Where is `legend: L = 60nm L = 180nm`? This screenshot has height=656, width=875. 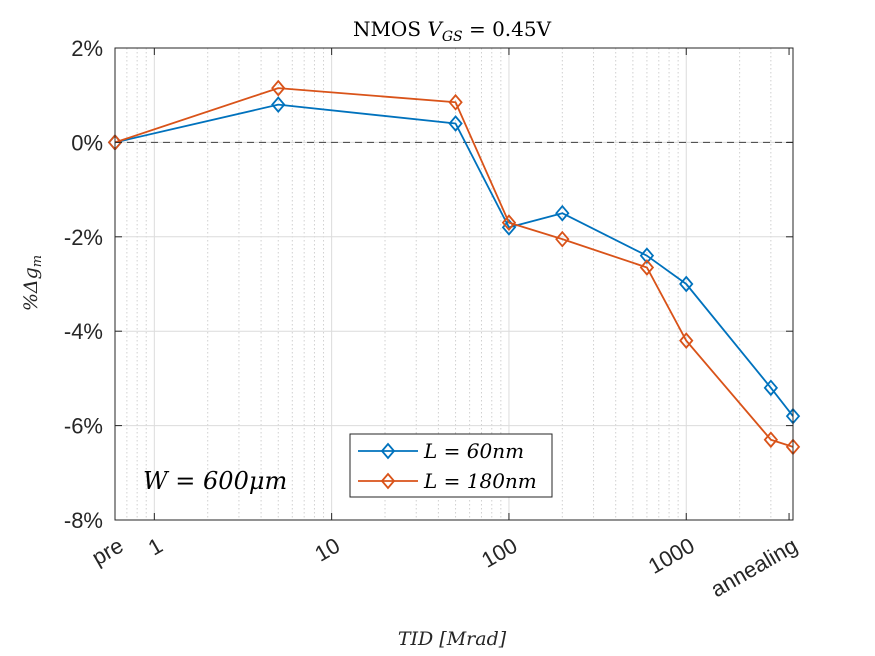 legend: L = 60nm L = 180nm is located at coordinates (451, 465).